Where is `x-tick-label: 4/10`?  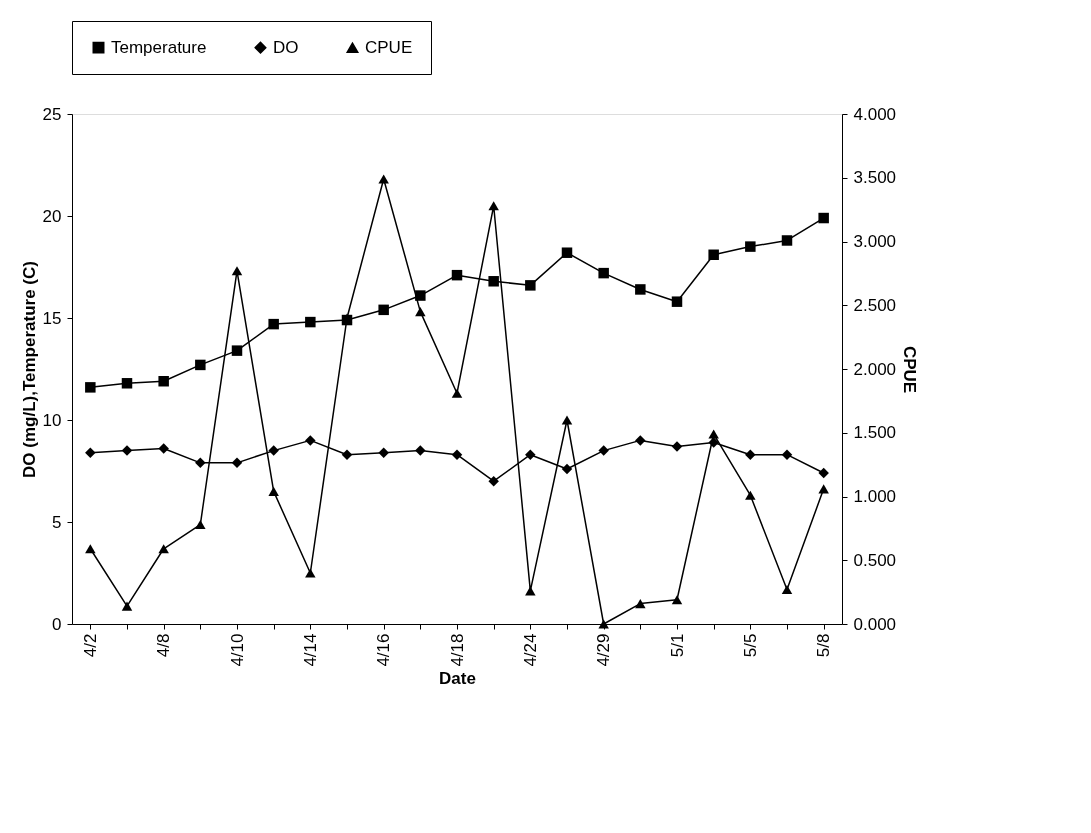 x-tick-label: 4/10 is located at coordinates (237, 650).